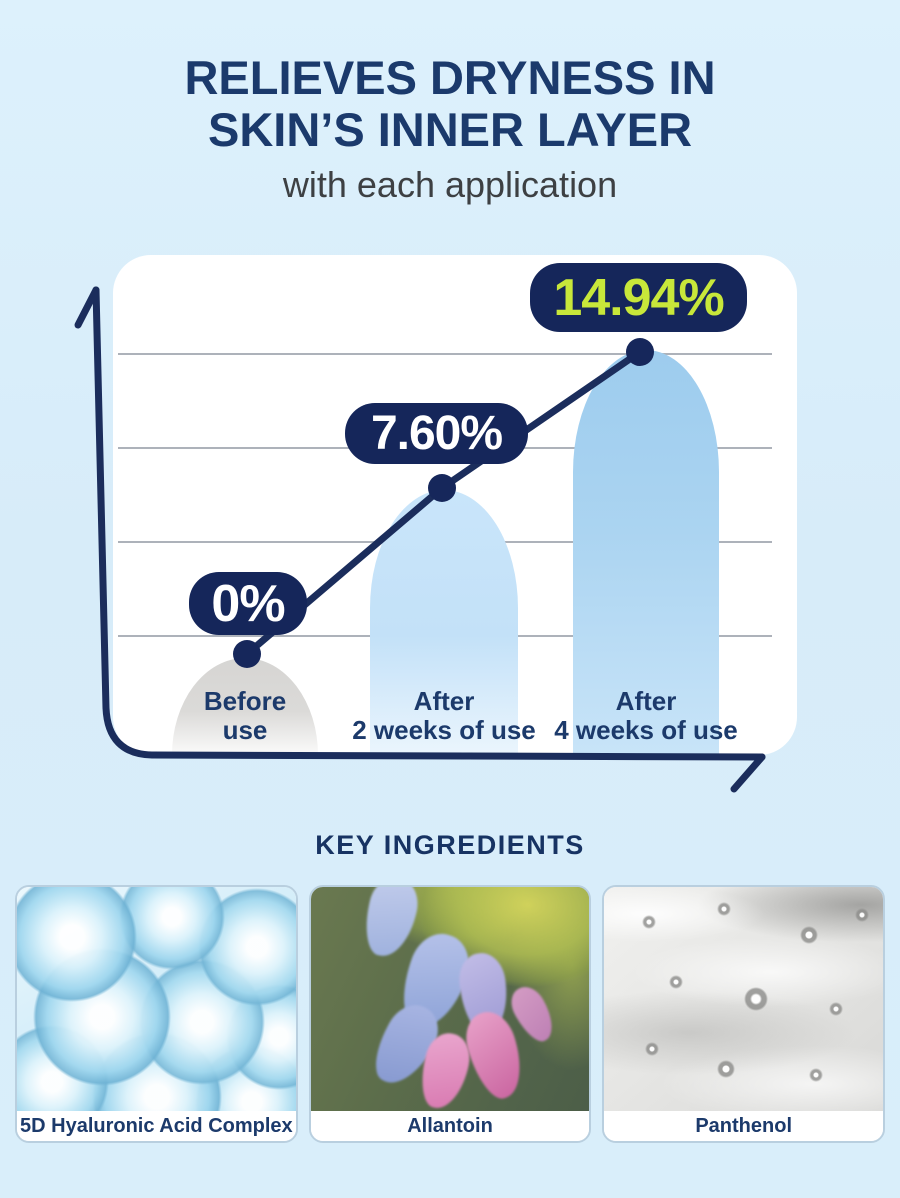  Describe the element at coordinates (646, 730) in the screenshot. I see `category-line: 4 weeks of use` at that location.